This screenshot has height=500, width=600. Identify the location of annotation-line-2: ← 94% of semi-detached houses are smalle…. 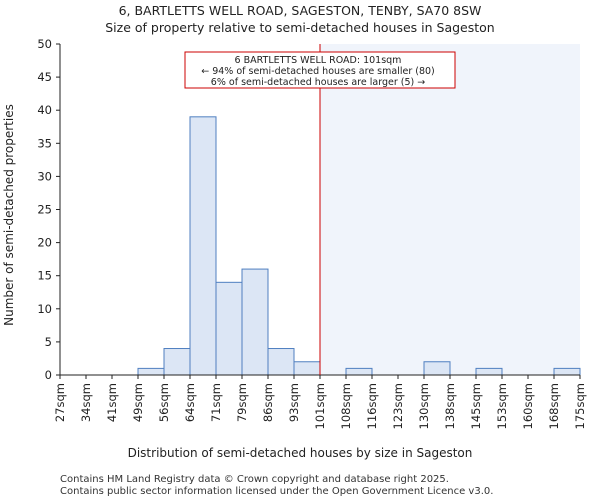
(318, 71).